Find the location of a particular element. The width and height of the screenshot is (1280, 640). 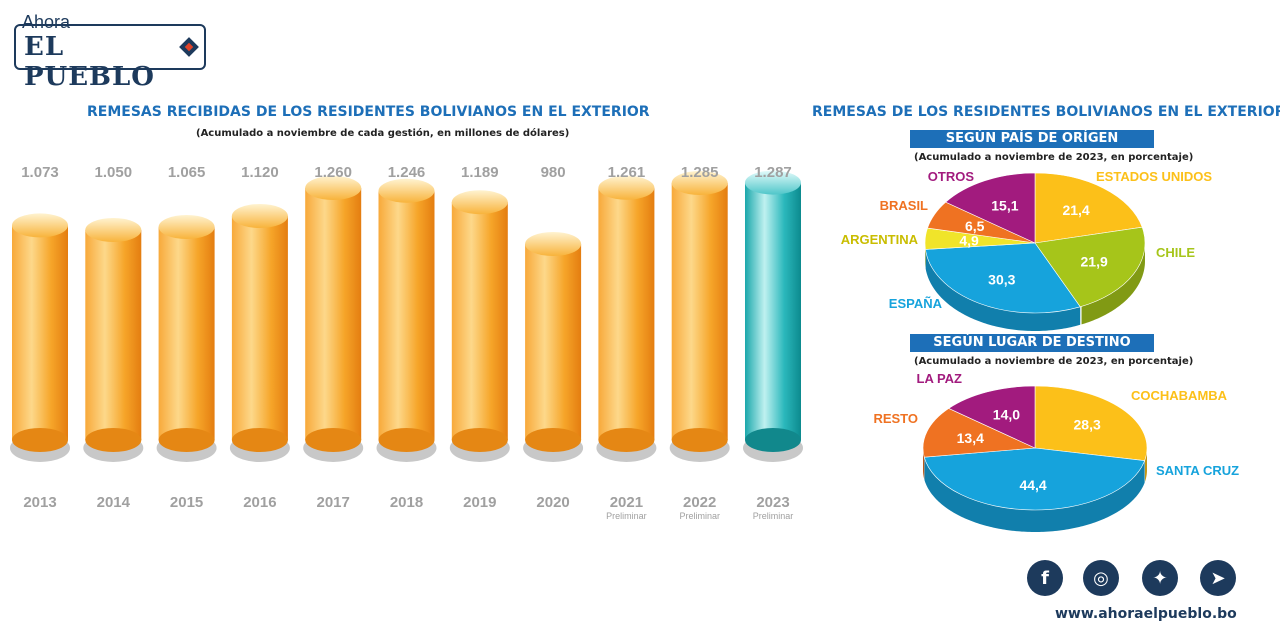

value-label: 1.189 is located at coordinates (480, 172).